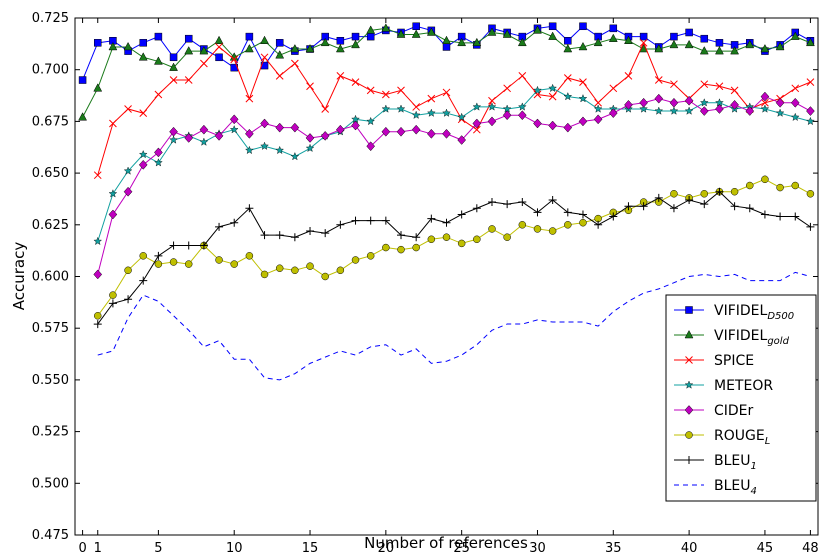  I want to click on legend-label: VIFIDELgold, so click(752, 337).